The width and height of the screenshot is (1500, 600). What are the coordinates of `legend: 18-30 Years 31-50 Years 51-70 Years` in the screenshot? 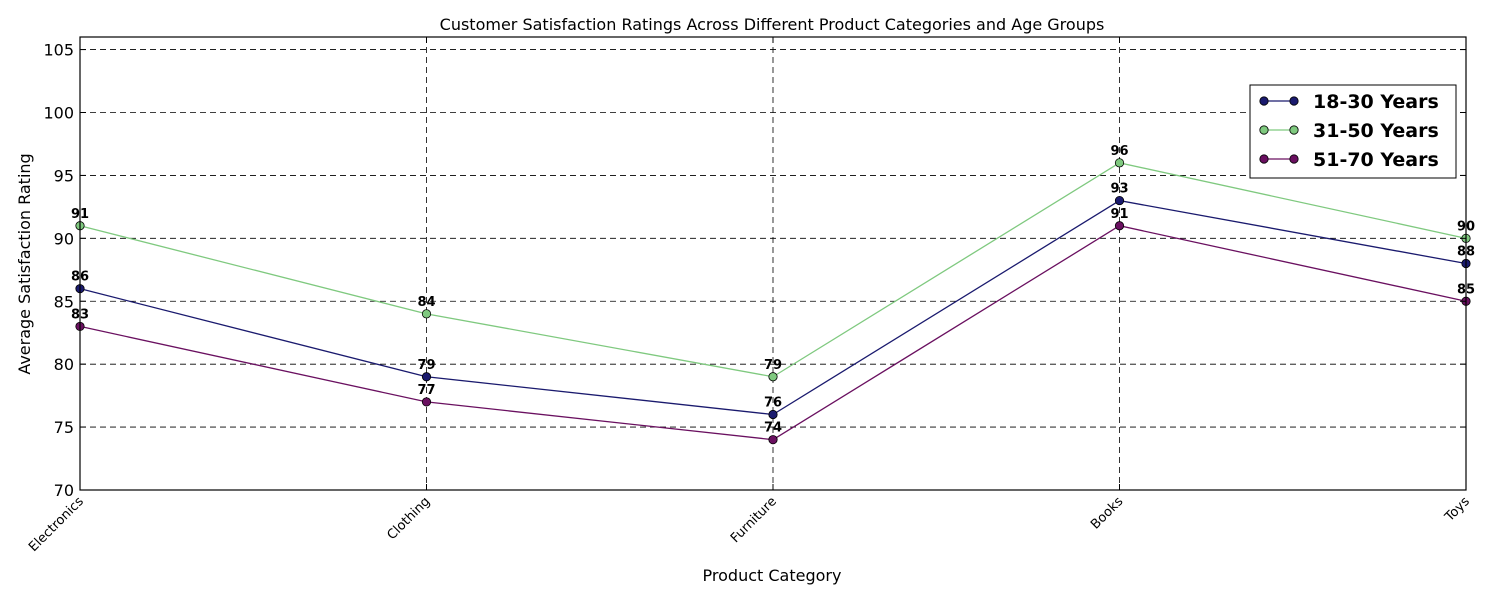 It's located at (1353, 131).